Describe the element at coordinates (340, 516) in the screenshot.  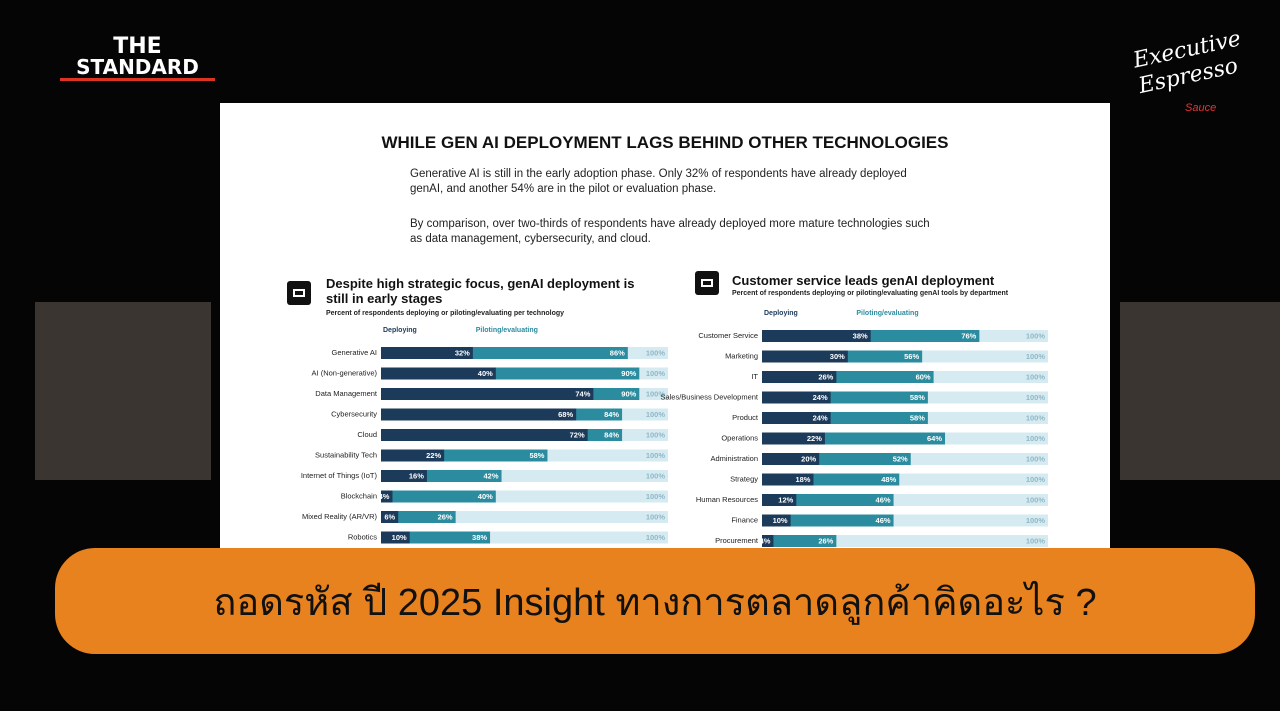
I see `y-tick-label: Mixed Reality (AR/VR)` at that location.